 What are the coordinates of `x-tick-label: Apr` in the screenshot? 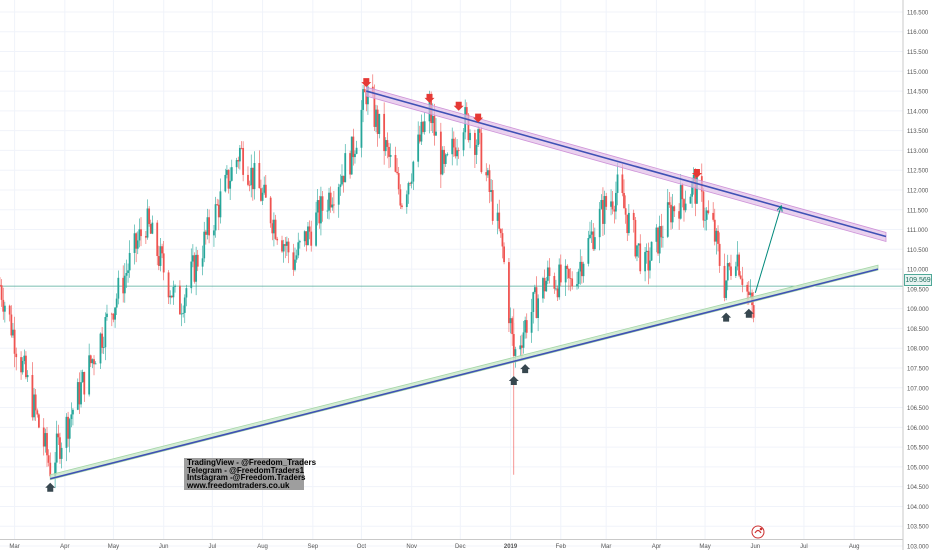 It's located at (64, 547).